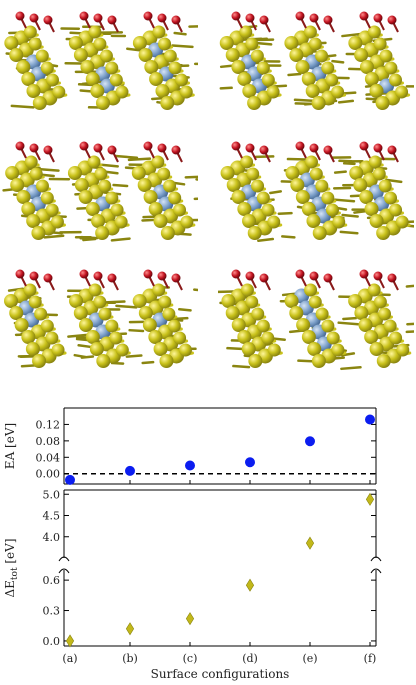  I want to click on x-tick-label: (e), so click(309, 658).